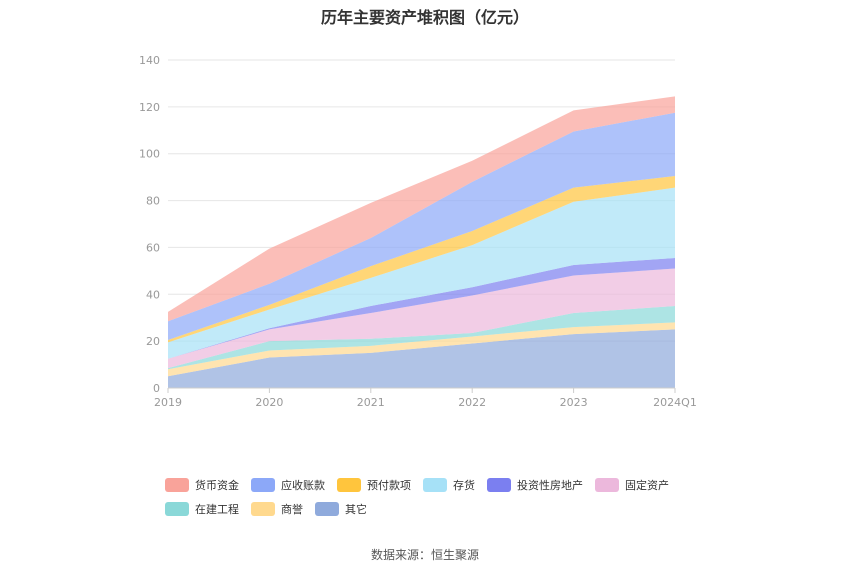 The height and width of the screenshot is (575, 850). I want to click on y-tick-label: 120, so click(149, 107).